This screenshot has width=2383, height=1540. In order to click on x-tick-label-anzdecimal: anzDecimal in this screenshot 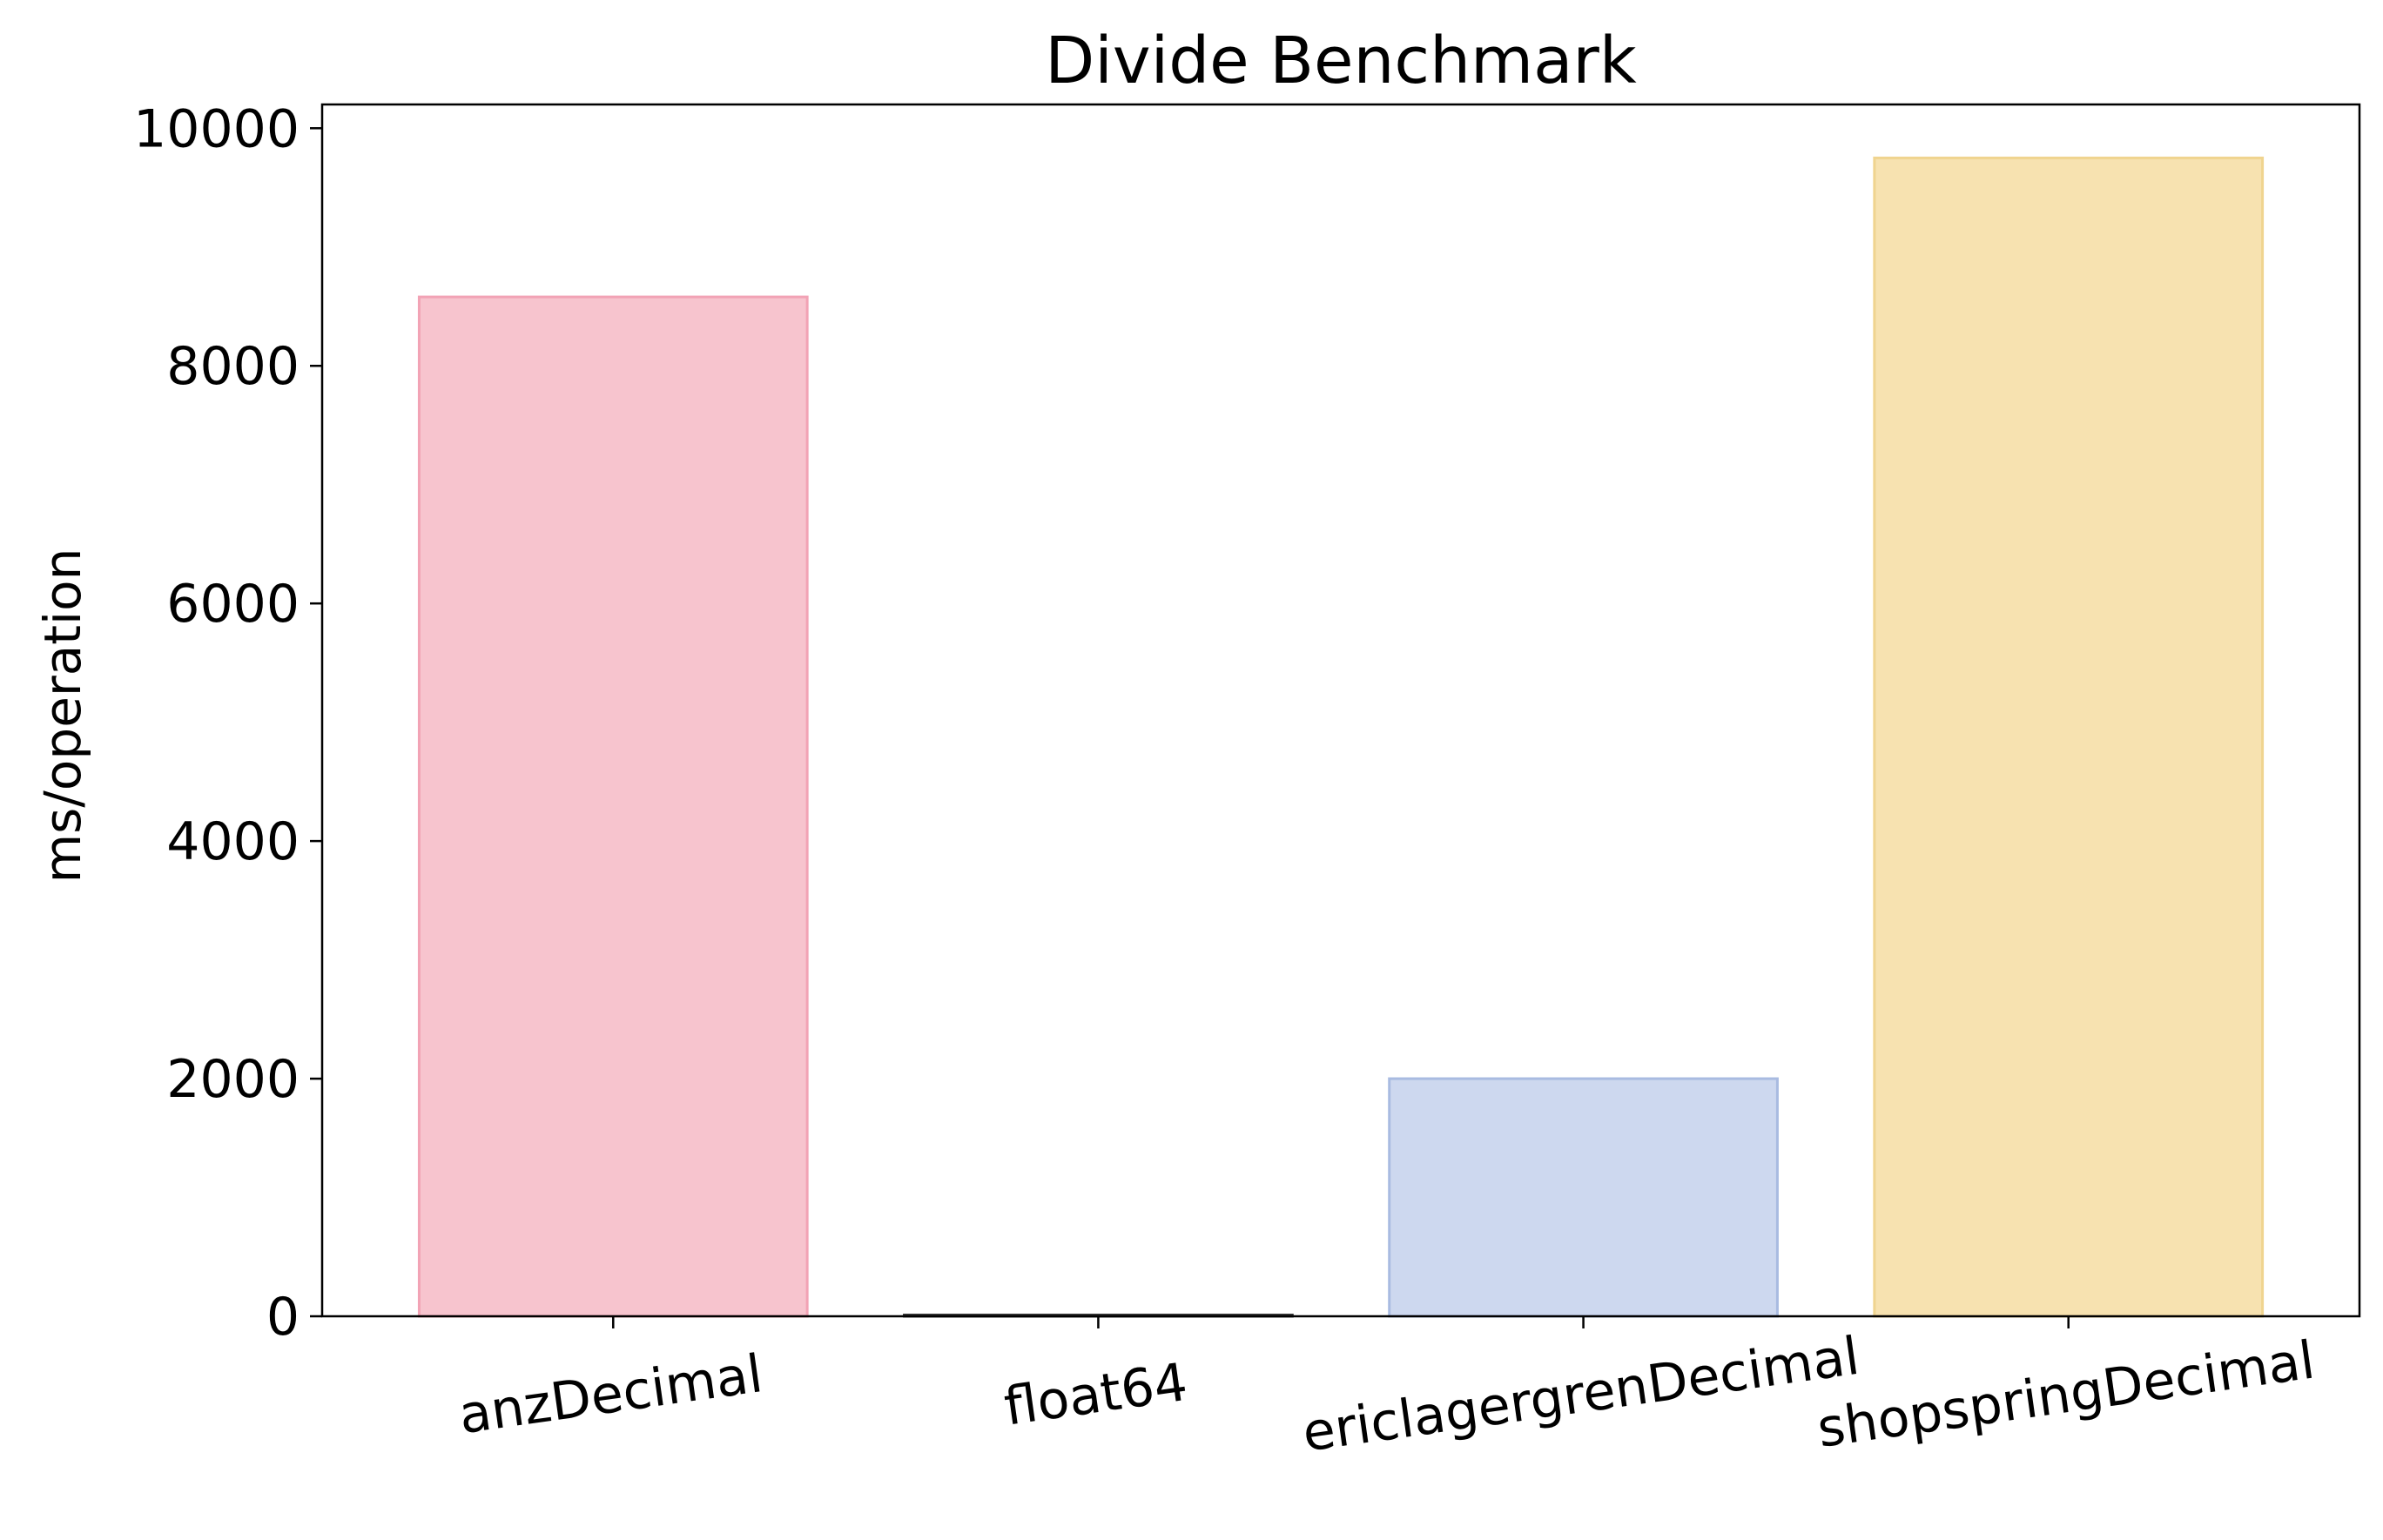, I will do `click(611, 1395)`.